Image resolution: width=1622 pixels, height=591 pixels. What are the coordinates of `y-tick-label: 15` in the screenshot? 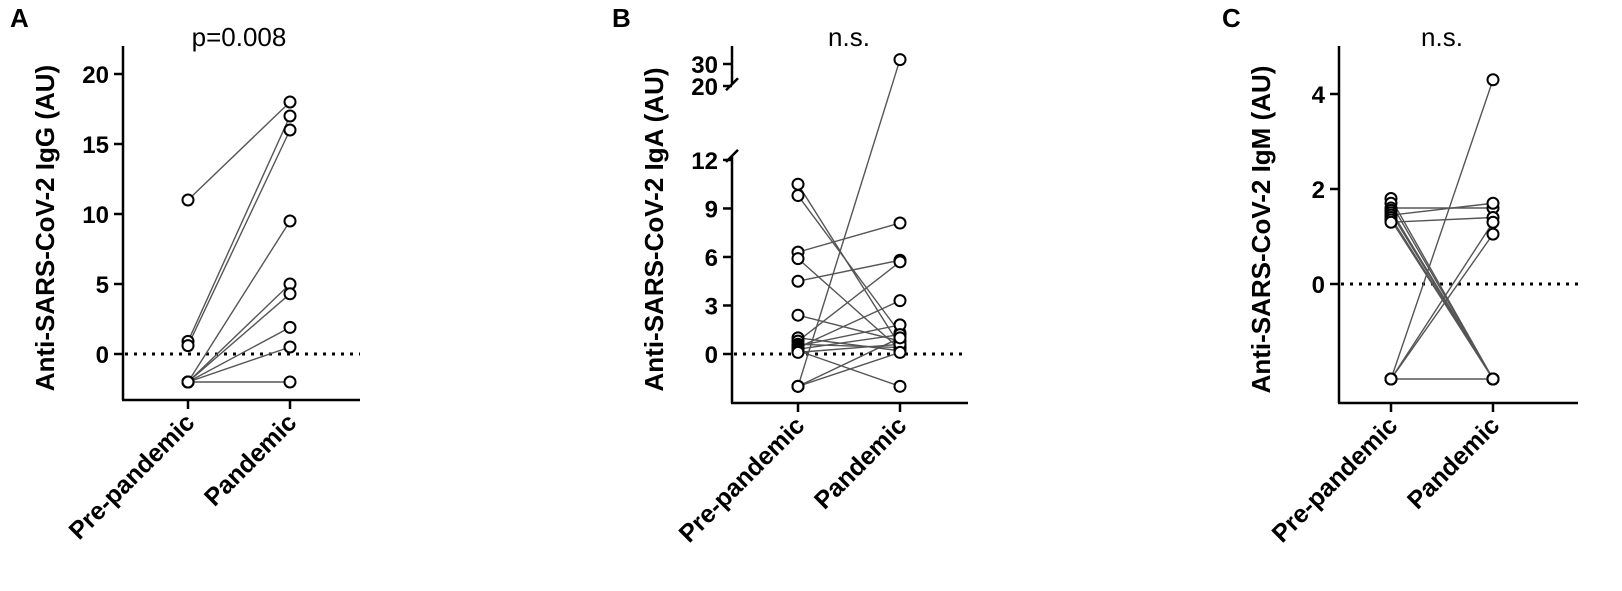 It's located at (95, 145).